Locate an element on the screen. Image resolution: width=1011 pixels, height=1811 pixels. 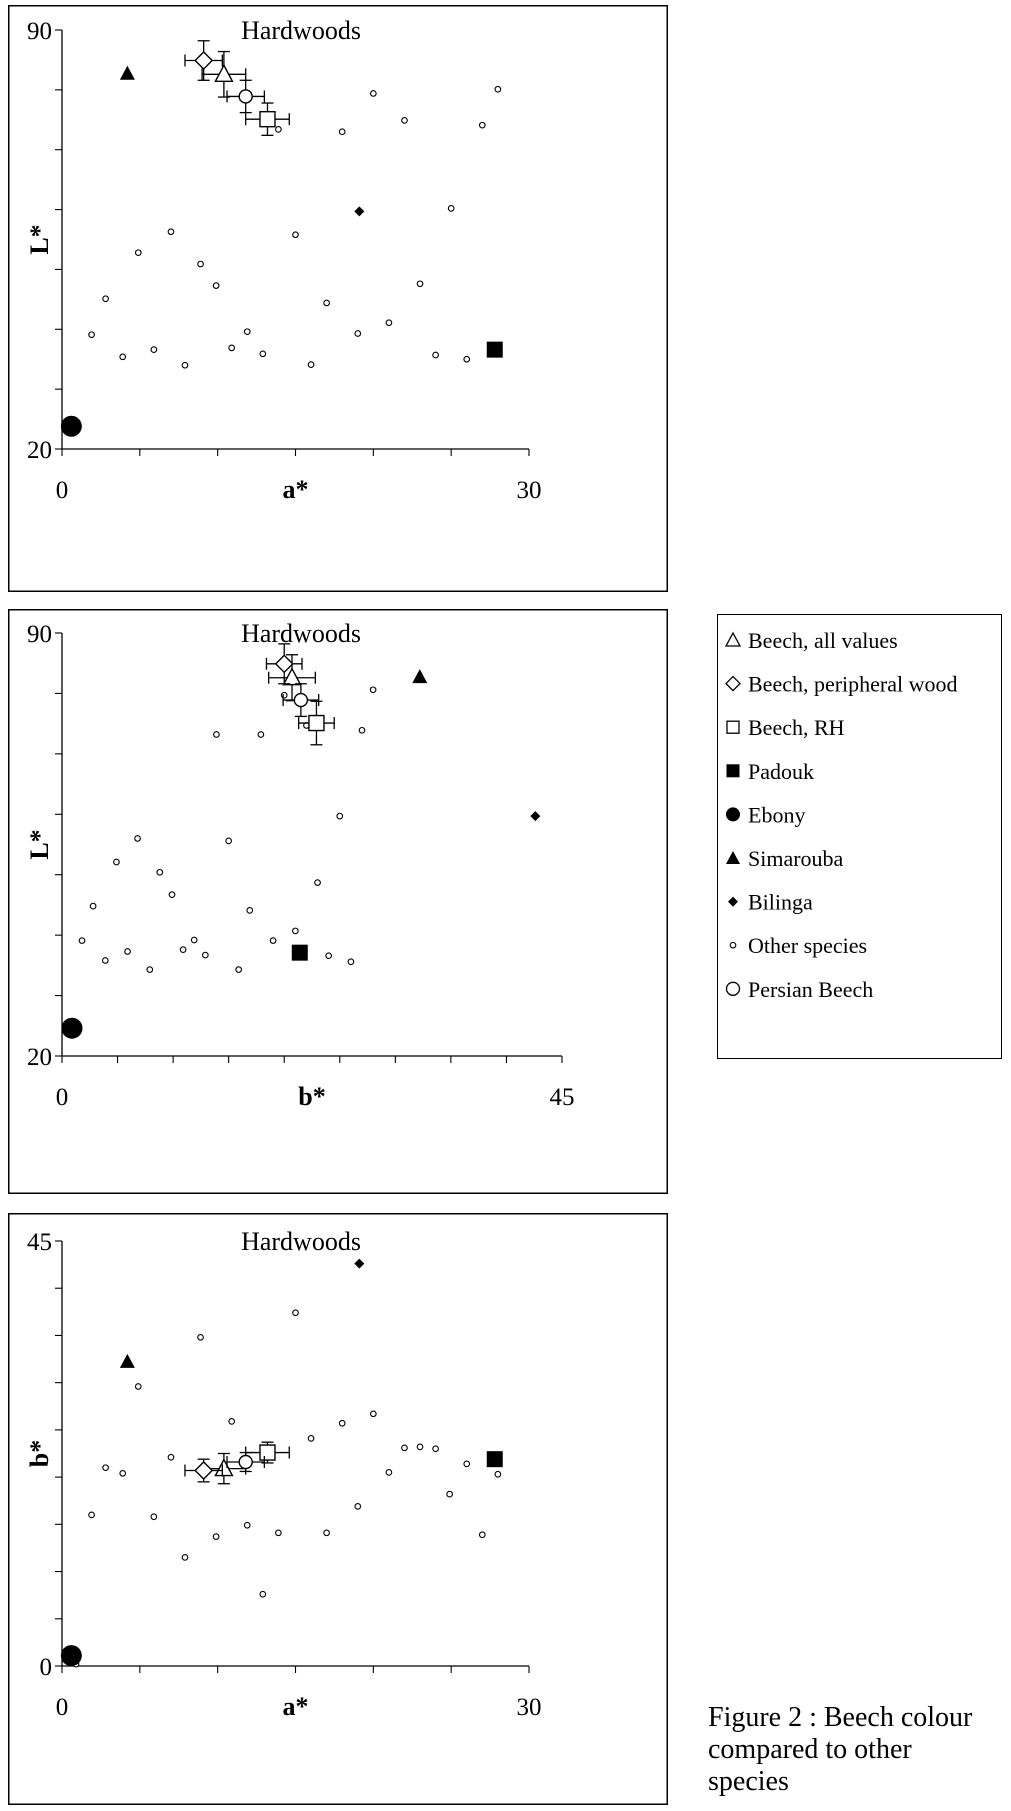
legend-item: Ebony is located at coordinates (765, 814).